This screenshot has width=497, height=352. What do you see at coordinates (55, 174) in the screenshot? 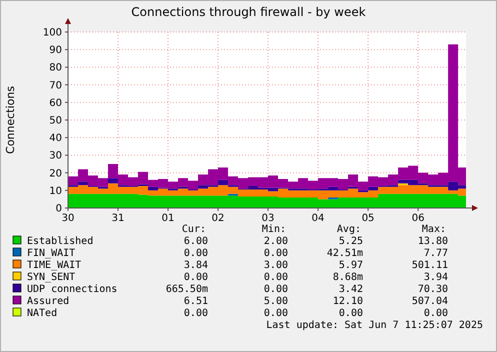
I see `y-tick-label: 20` at bounding box center [55, 174].